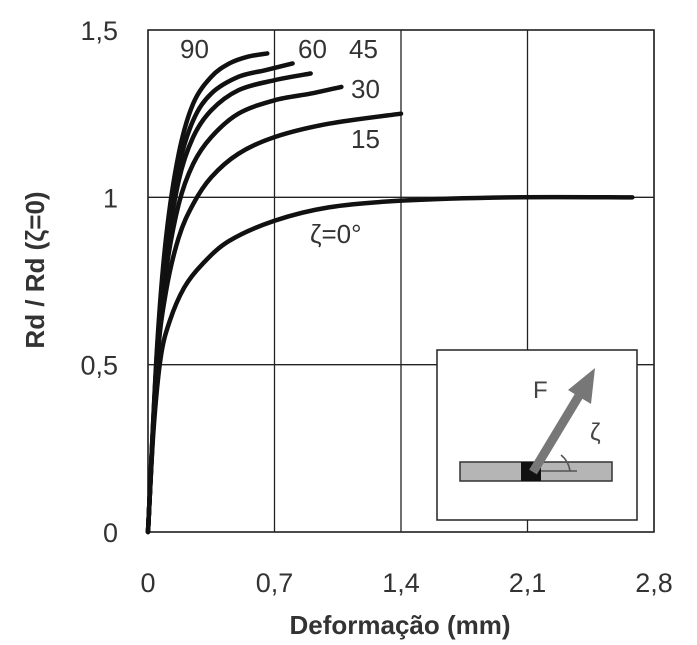  I want to click on angle-arc, so click(565, 463).